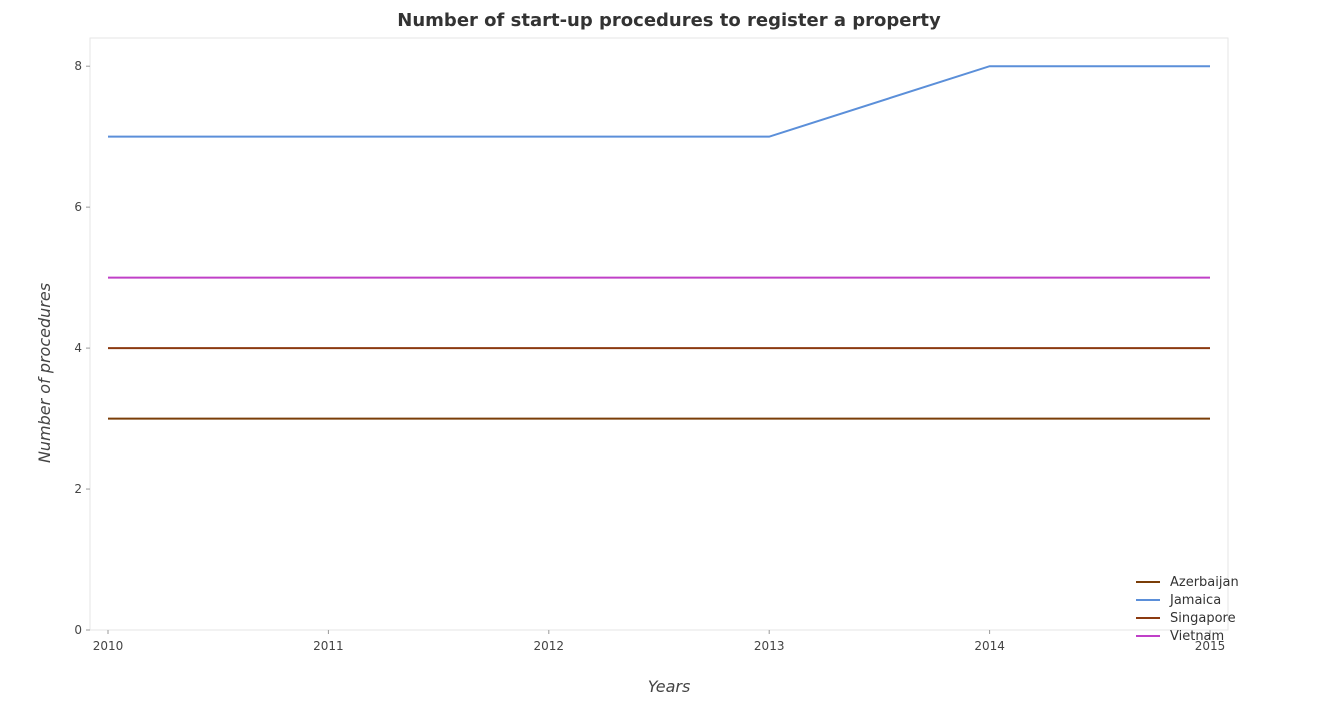  What do you see at coordinates (1203, 618) in the screenshot?
I see `legend-label: Singapore` at bounding box center [1203, 618].